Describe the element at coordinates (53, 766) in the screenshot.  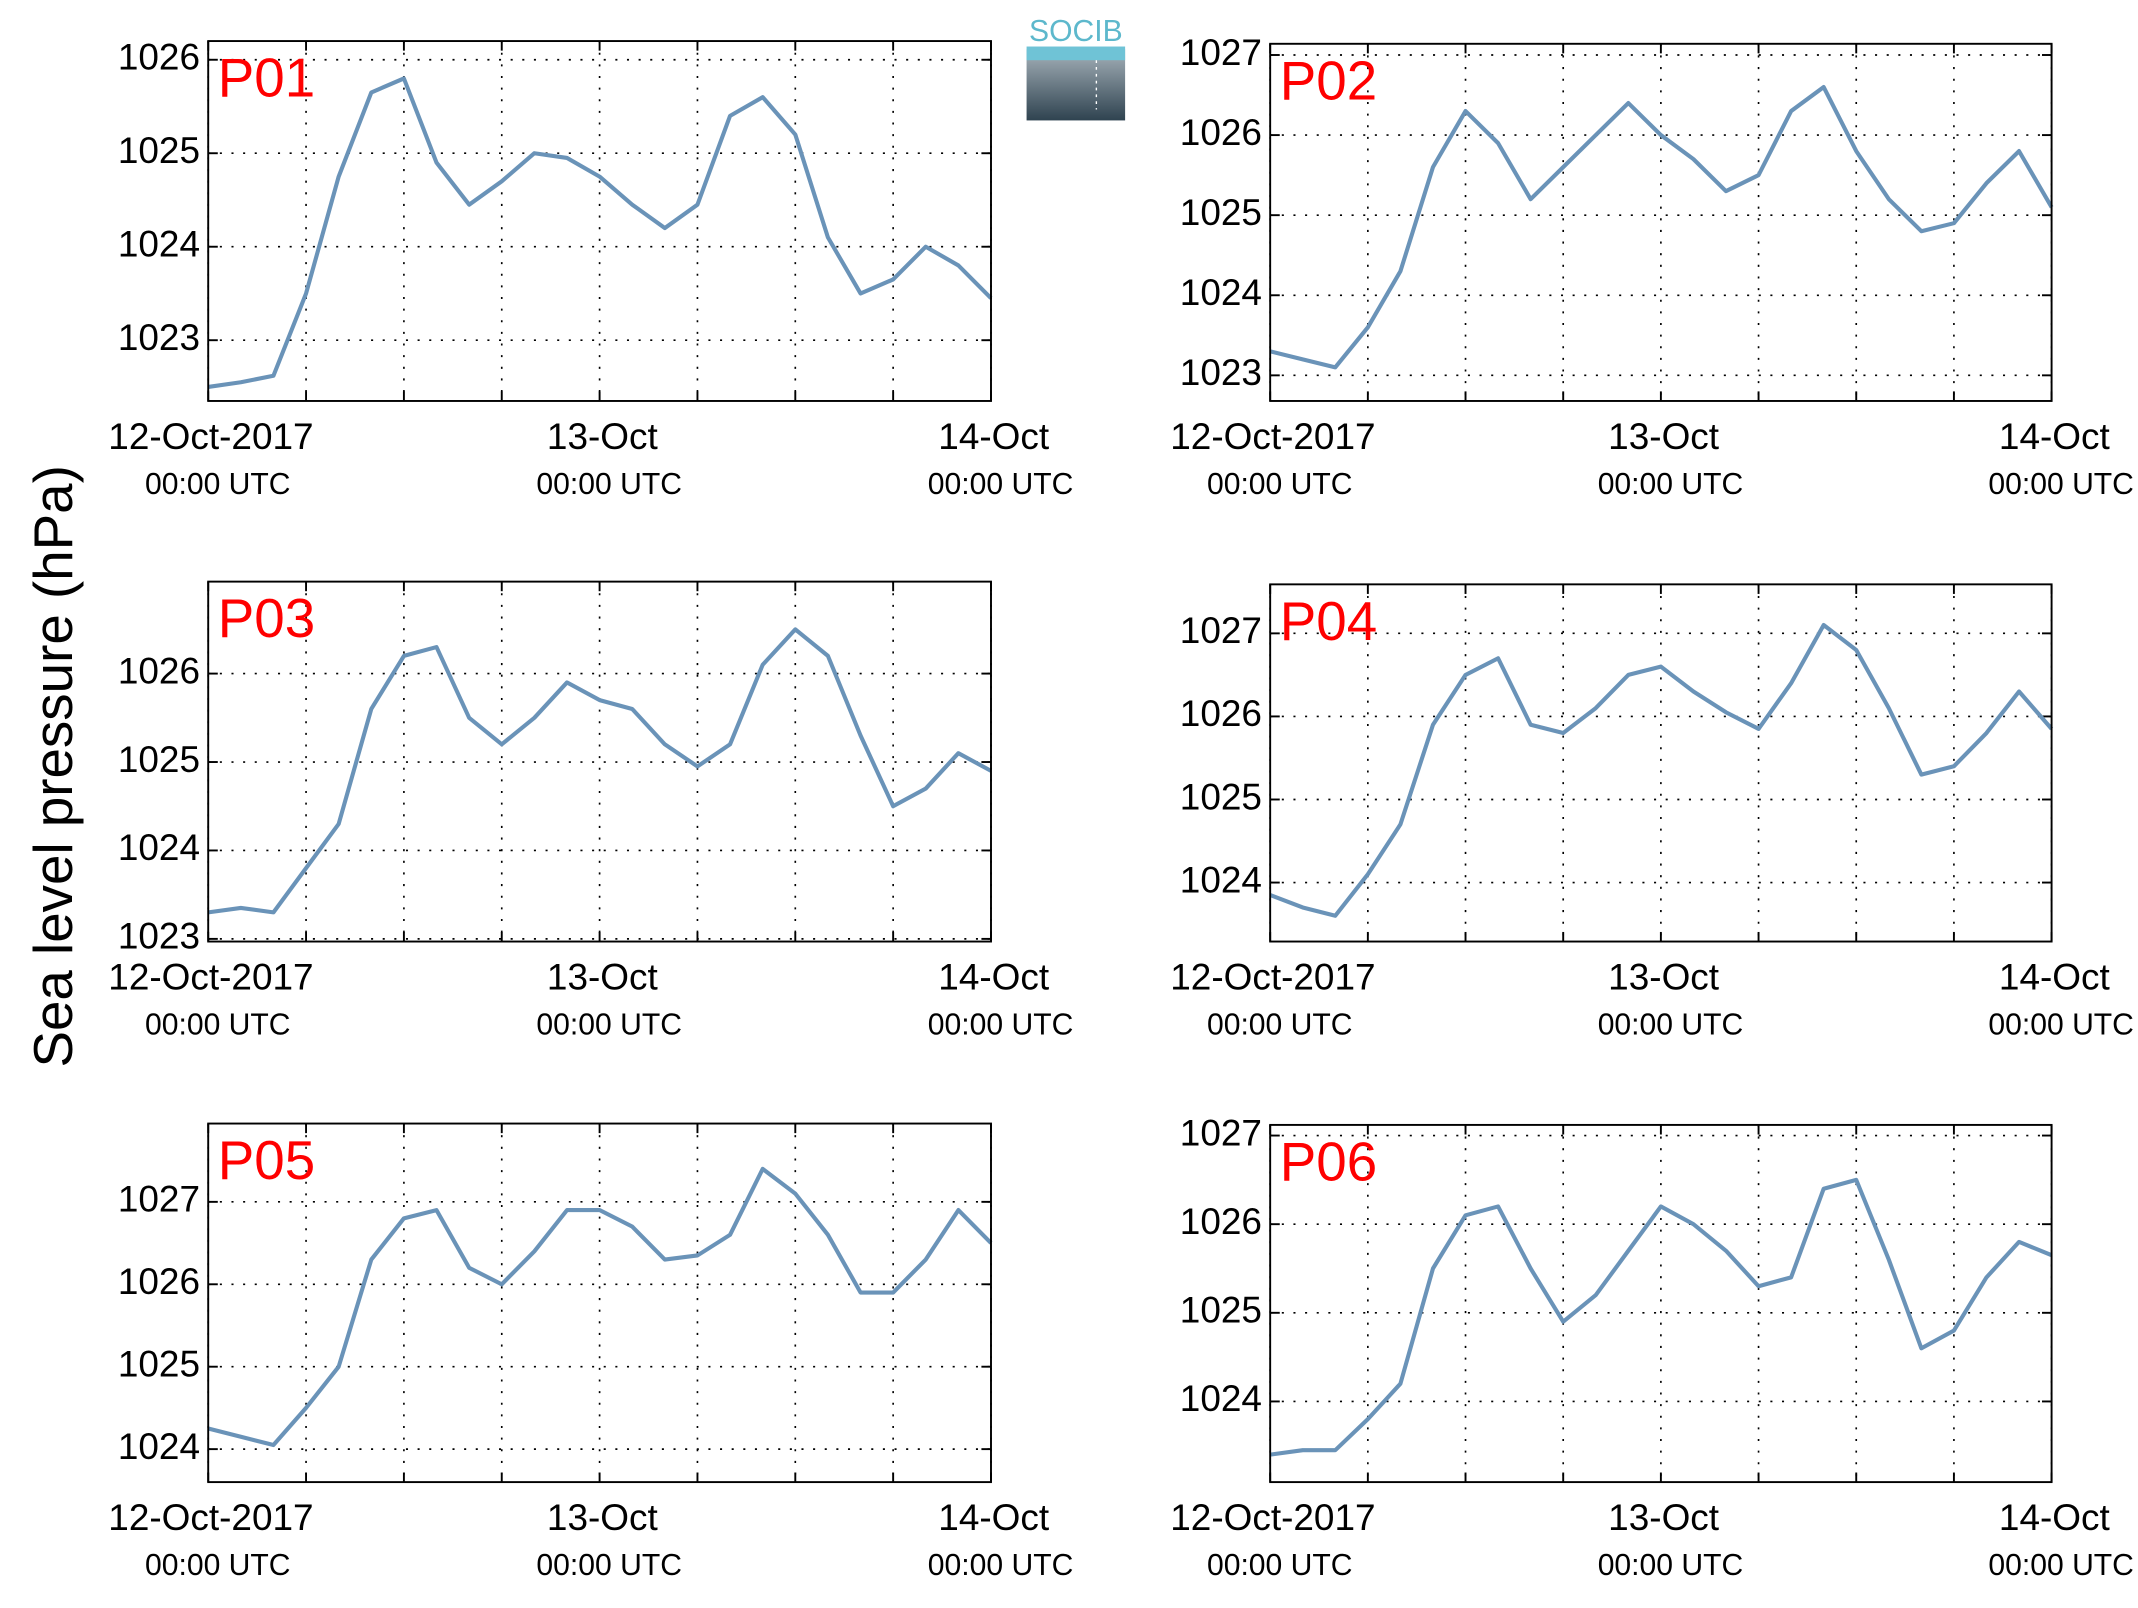
I see `y-axis-label: Sea level pressure (hPa)` at that location.